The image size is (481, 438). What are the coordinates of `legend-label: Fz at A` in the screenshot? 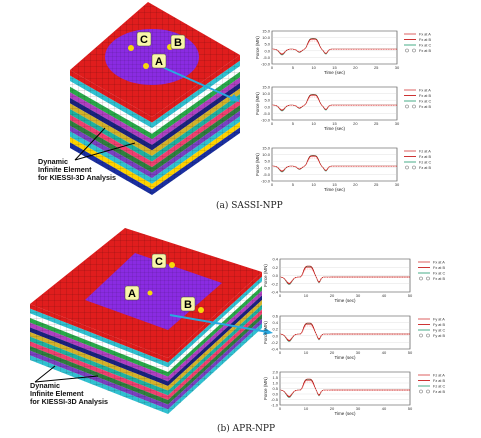 It's located at (425, 151).